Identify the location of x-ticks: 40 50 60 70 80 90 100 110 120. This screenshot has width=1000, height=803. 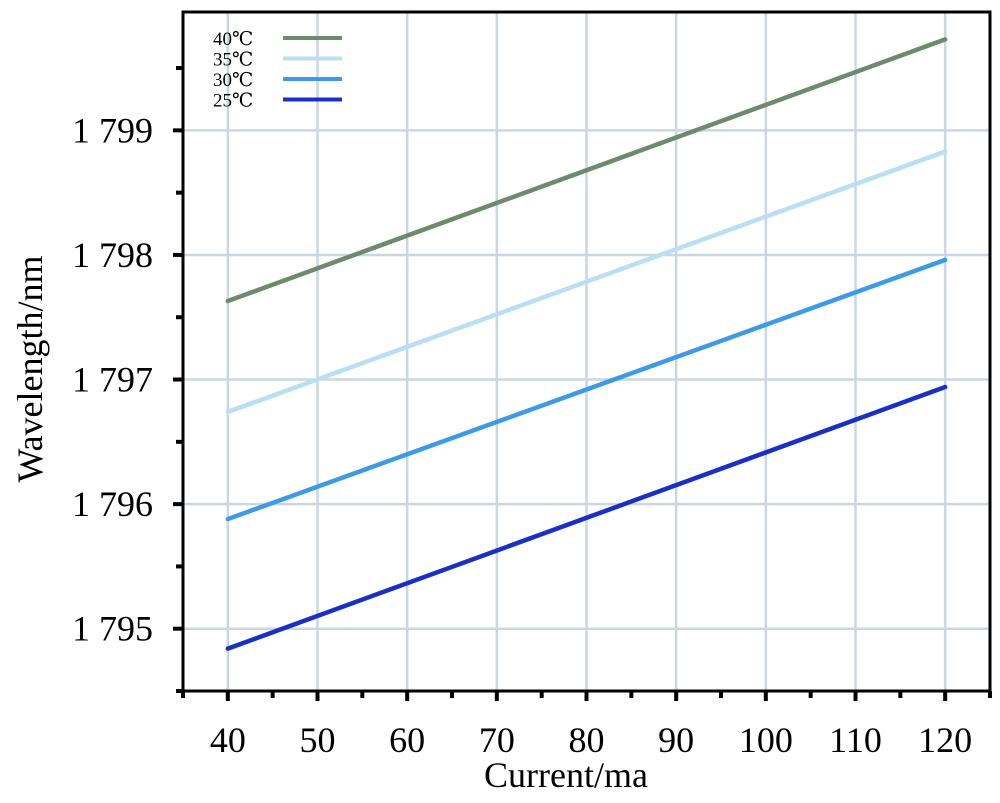
(586, 725).